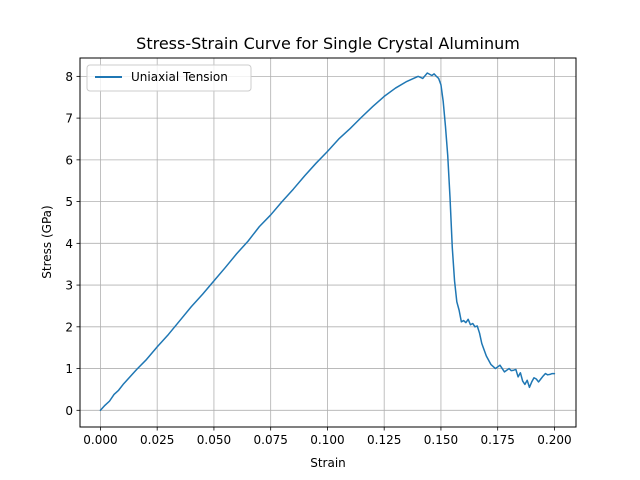 This screenshot has height=480, width=640. Describe the element at coordinates (69, 411) in the screenshot. I see `y-tick-label: 0` at that location.